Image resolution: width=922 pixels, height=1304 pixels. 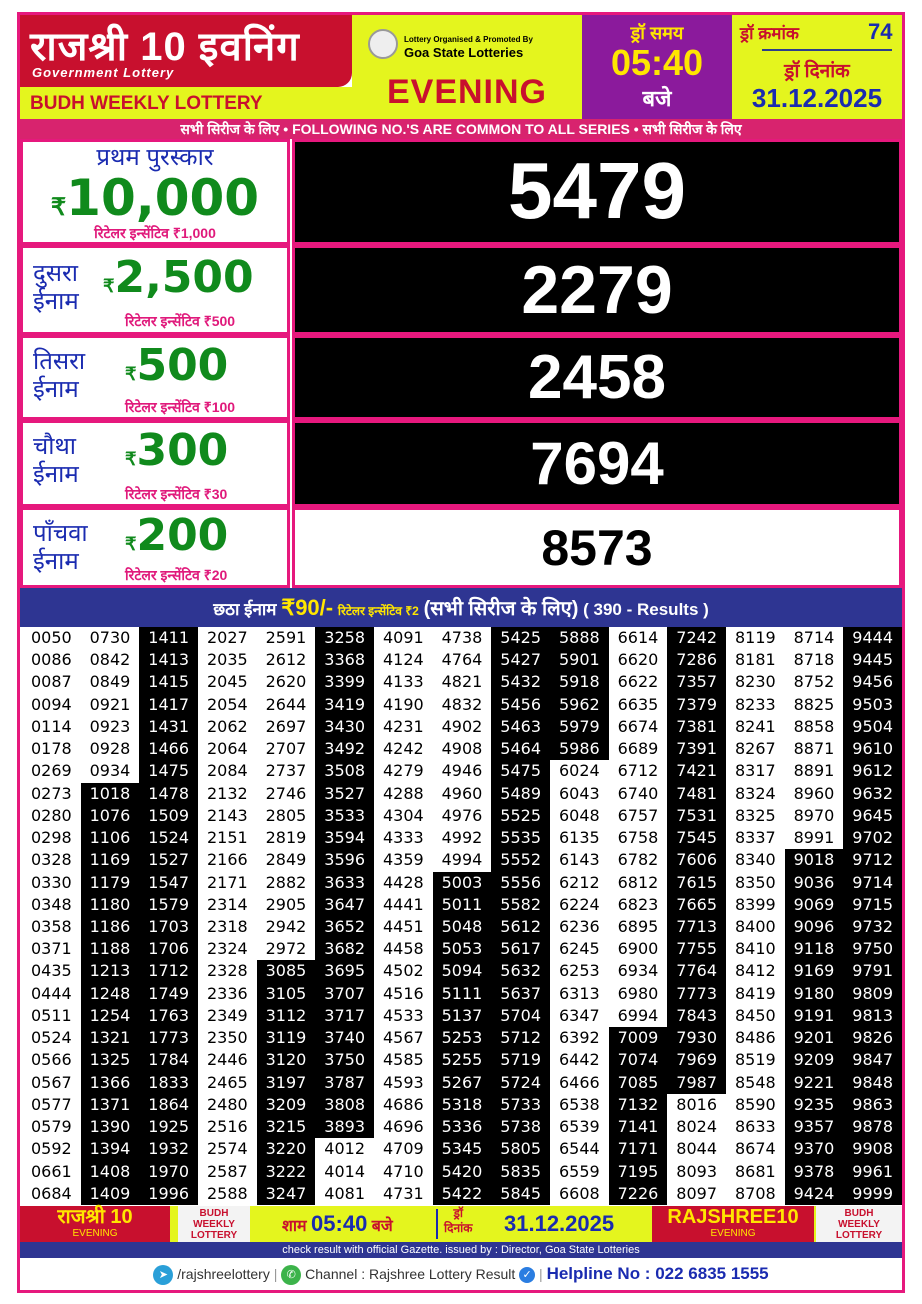 I want to click on result-number: 8825, so click(x=814, y=704).